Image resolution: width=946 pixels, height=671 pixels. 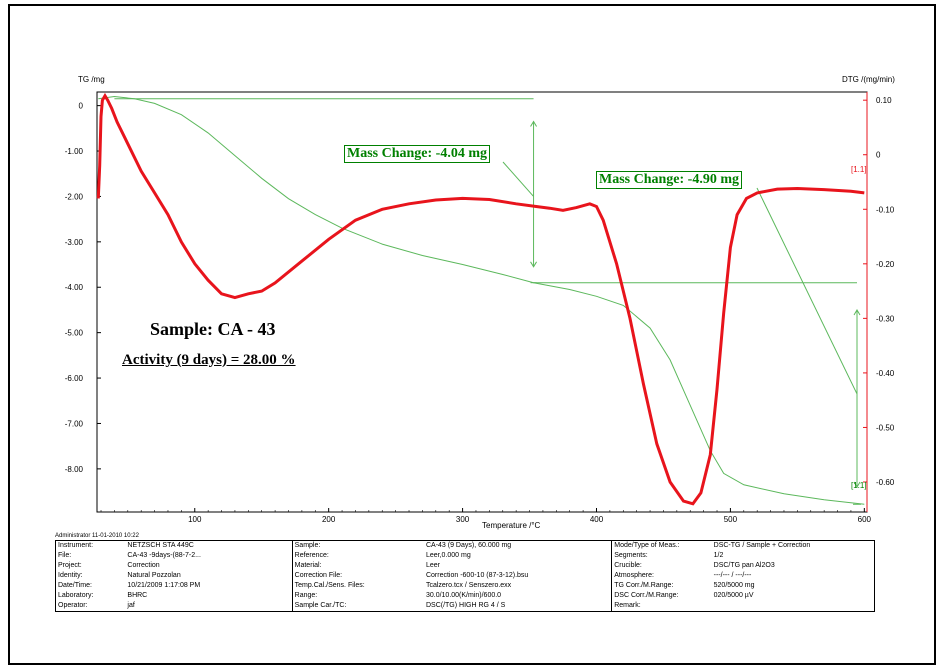 What do you see at coordinates (357, 596) in the screenshot?
I see `info-label: Range:` at bounding box center [357, 596].